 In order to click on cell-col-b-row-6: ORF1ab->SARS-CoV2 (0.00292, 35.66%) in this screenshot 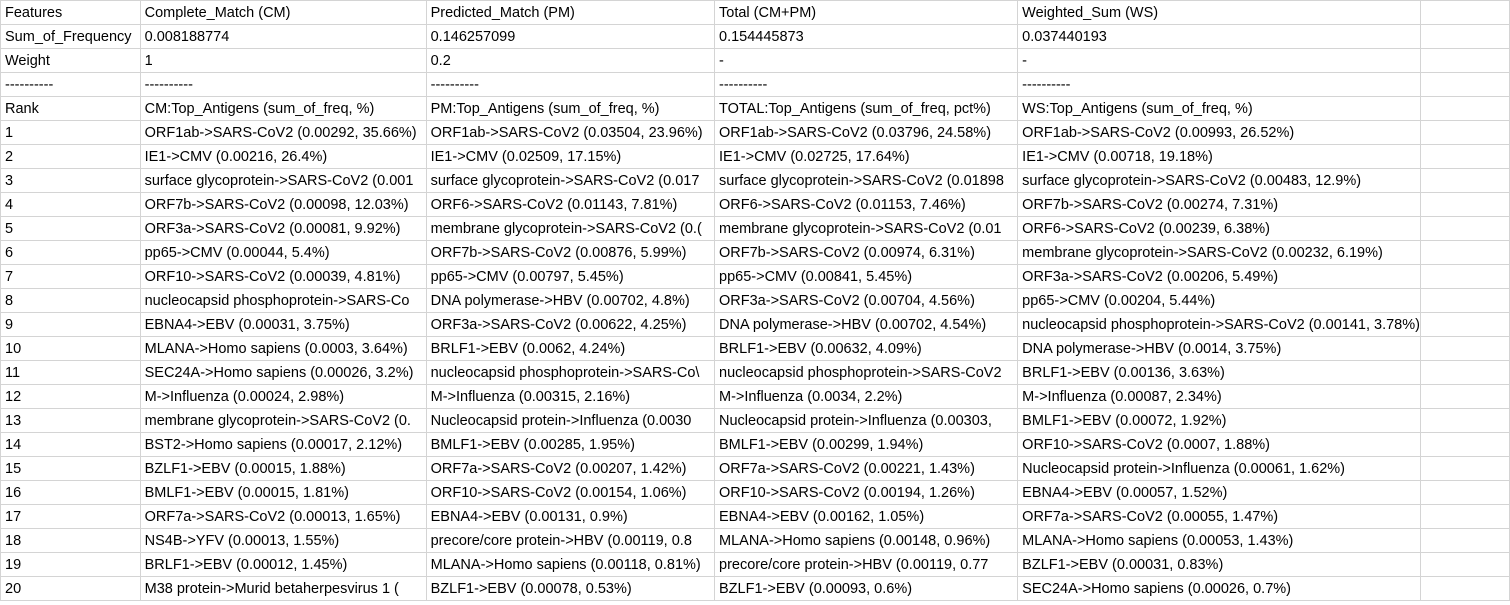, I will do `click(283, 132)`.